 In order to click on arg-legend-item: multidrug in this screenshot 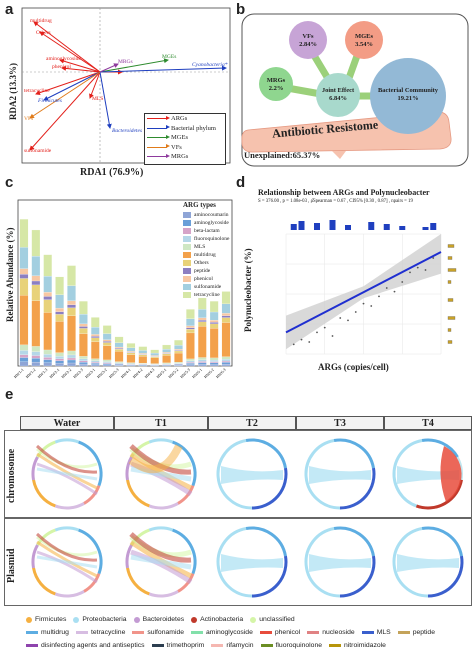, I will do `click(209, 255)`.